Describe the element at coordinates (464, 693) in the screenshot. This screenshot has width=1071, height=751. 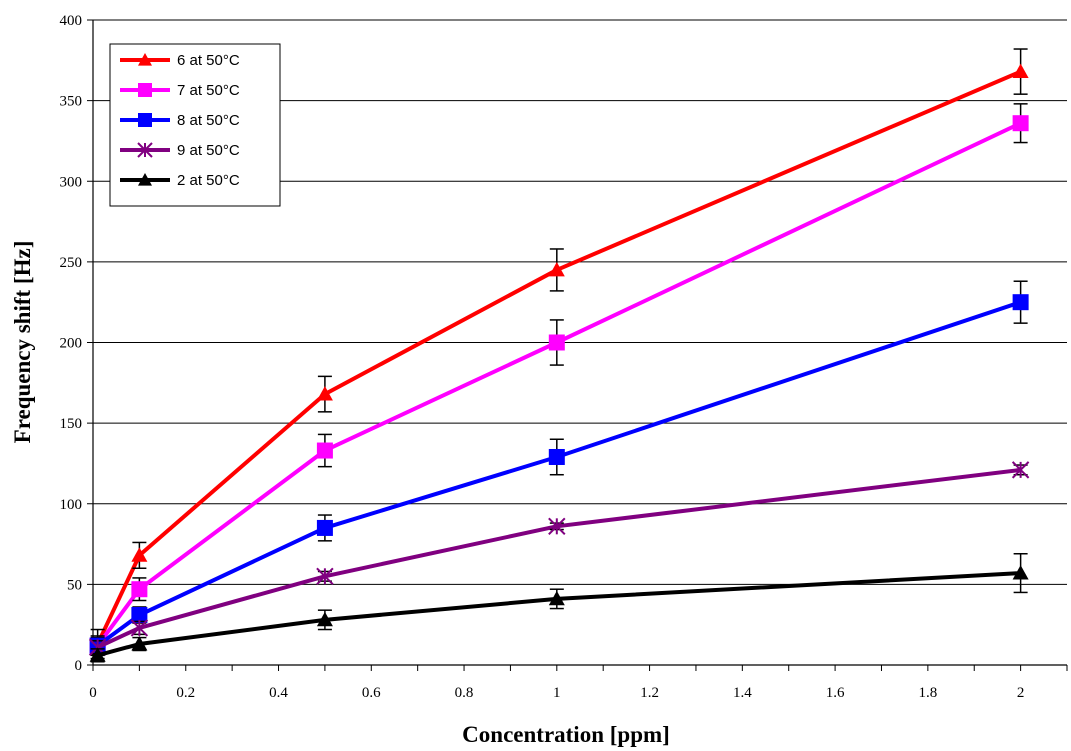
I see `x-tick-label: 0.8` at that location.